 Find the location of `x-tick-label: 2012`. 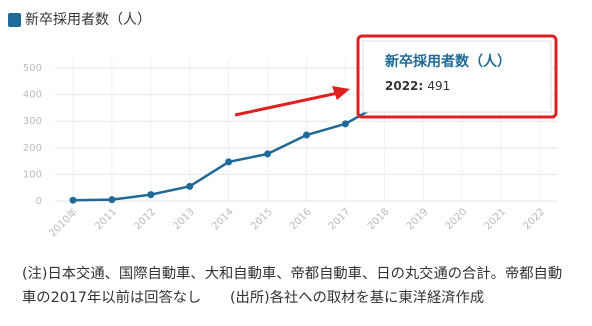

x-tick-label: 2012 is located at coordinates (145, 219).